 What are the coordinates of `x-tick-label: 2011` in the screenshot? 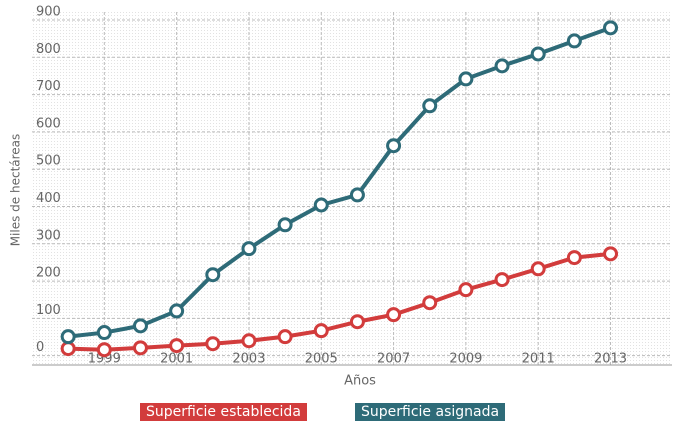 It's located at (538, 359).